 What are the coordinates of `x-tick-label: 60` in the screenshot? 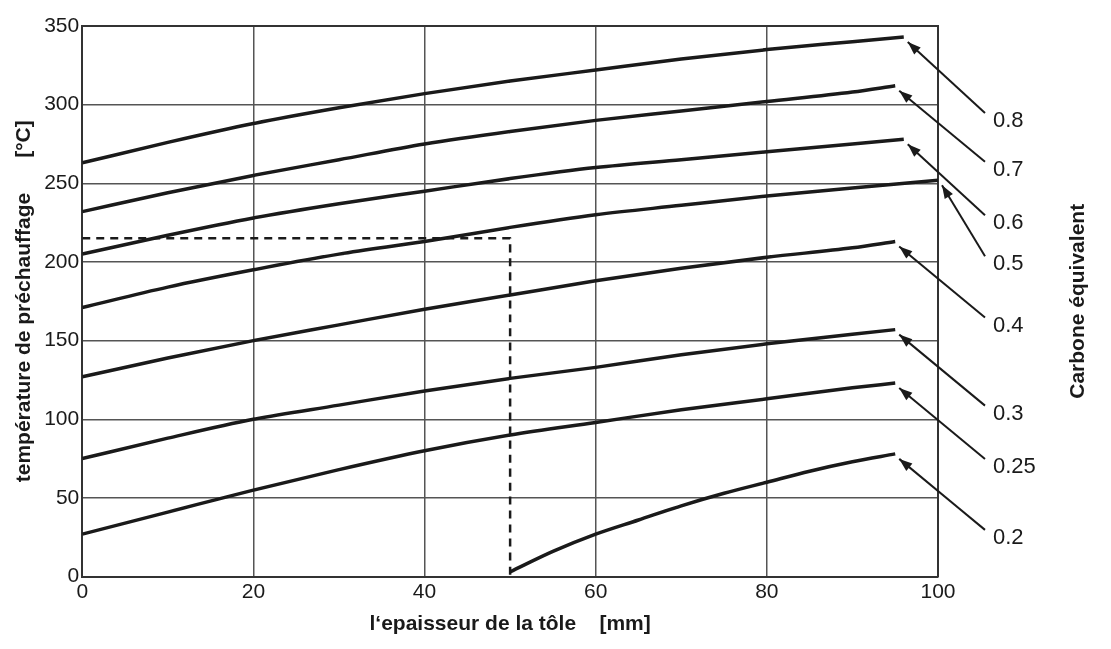 It's located at (596, 590).